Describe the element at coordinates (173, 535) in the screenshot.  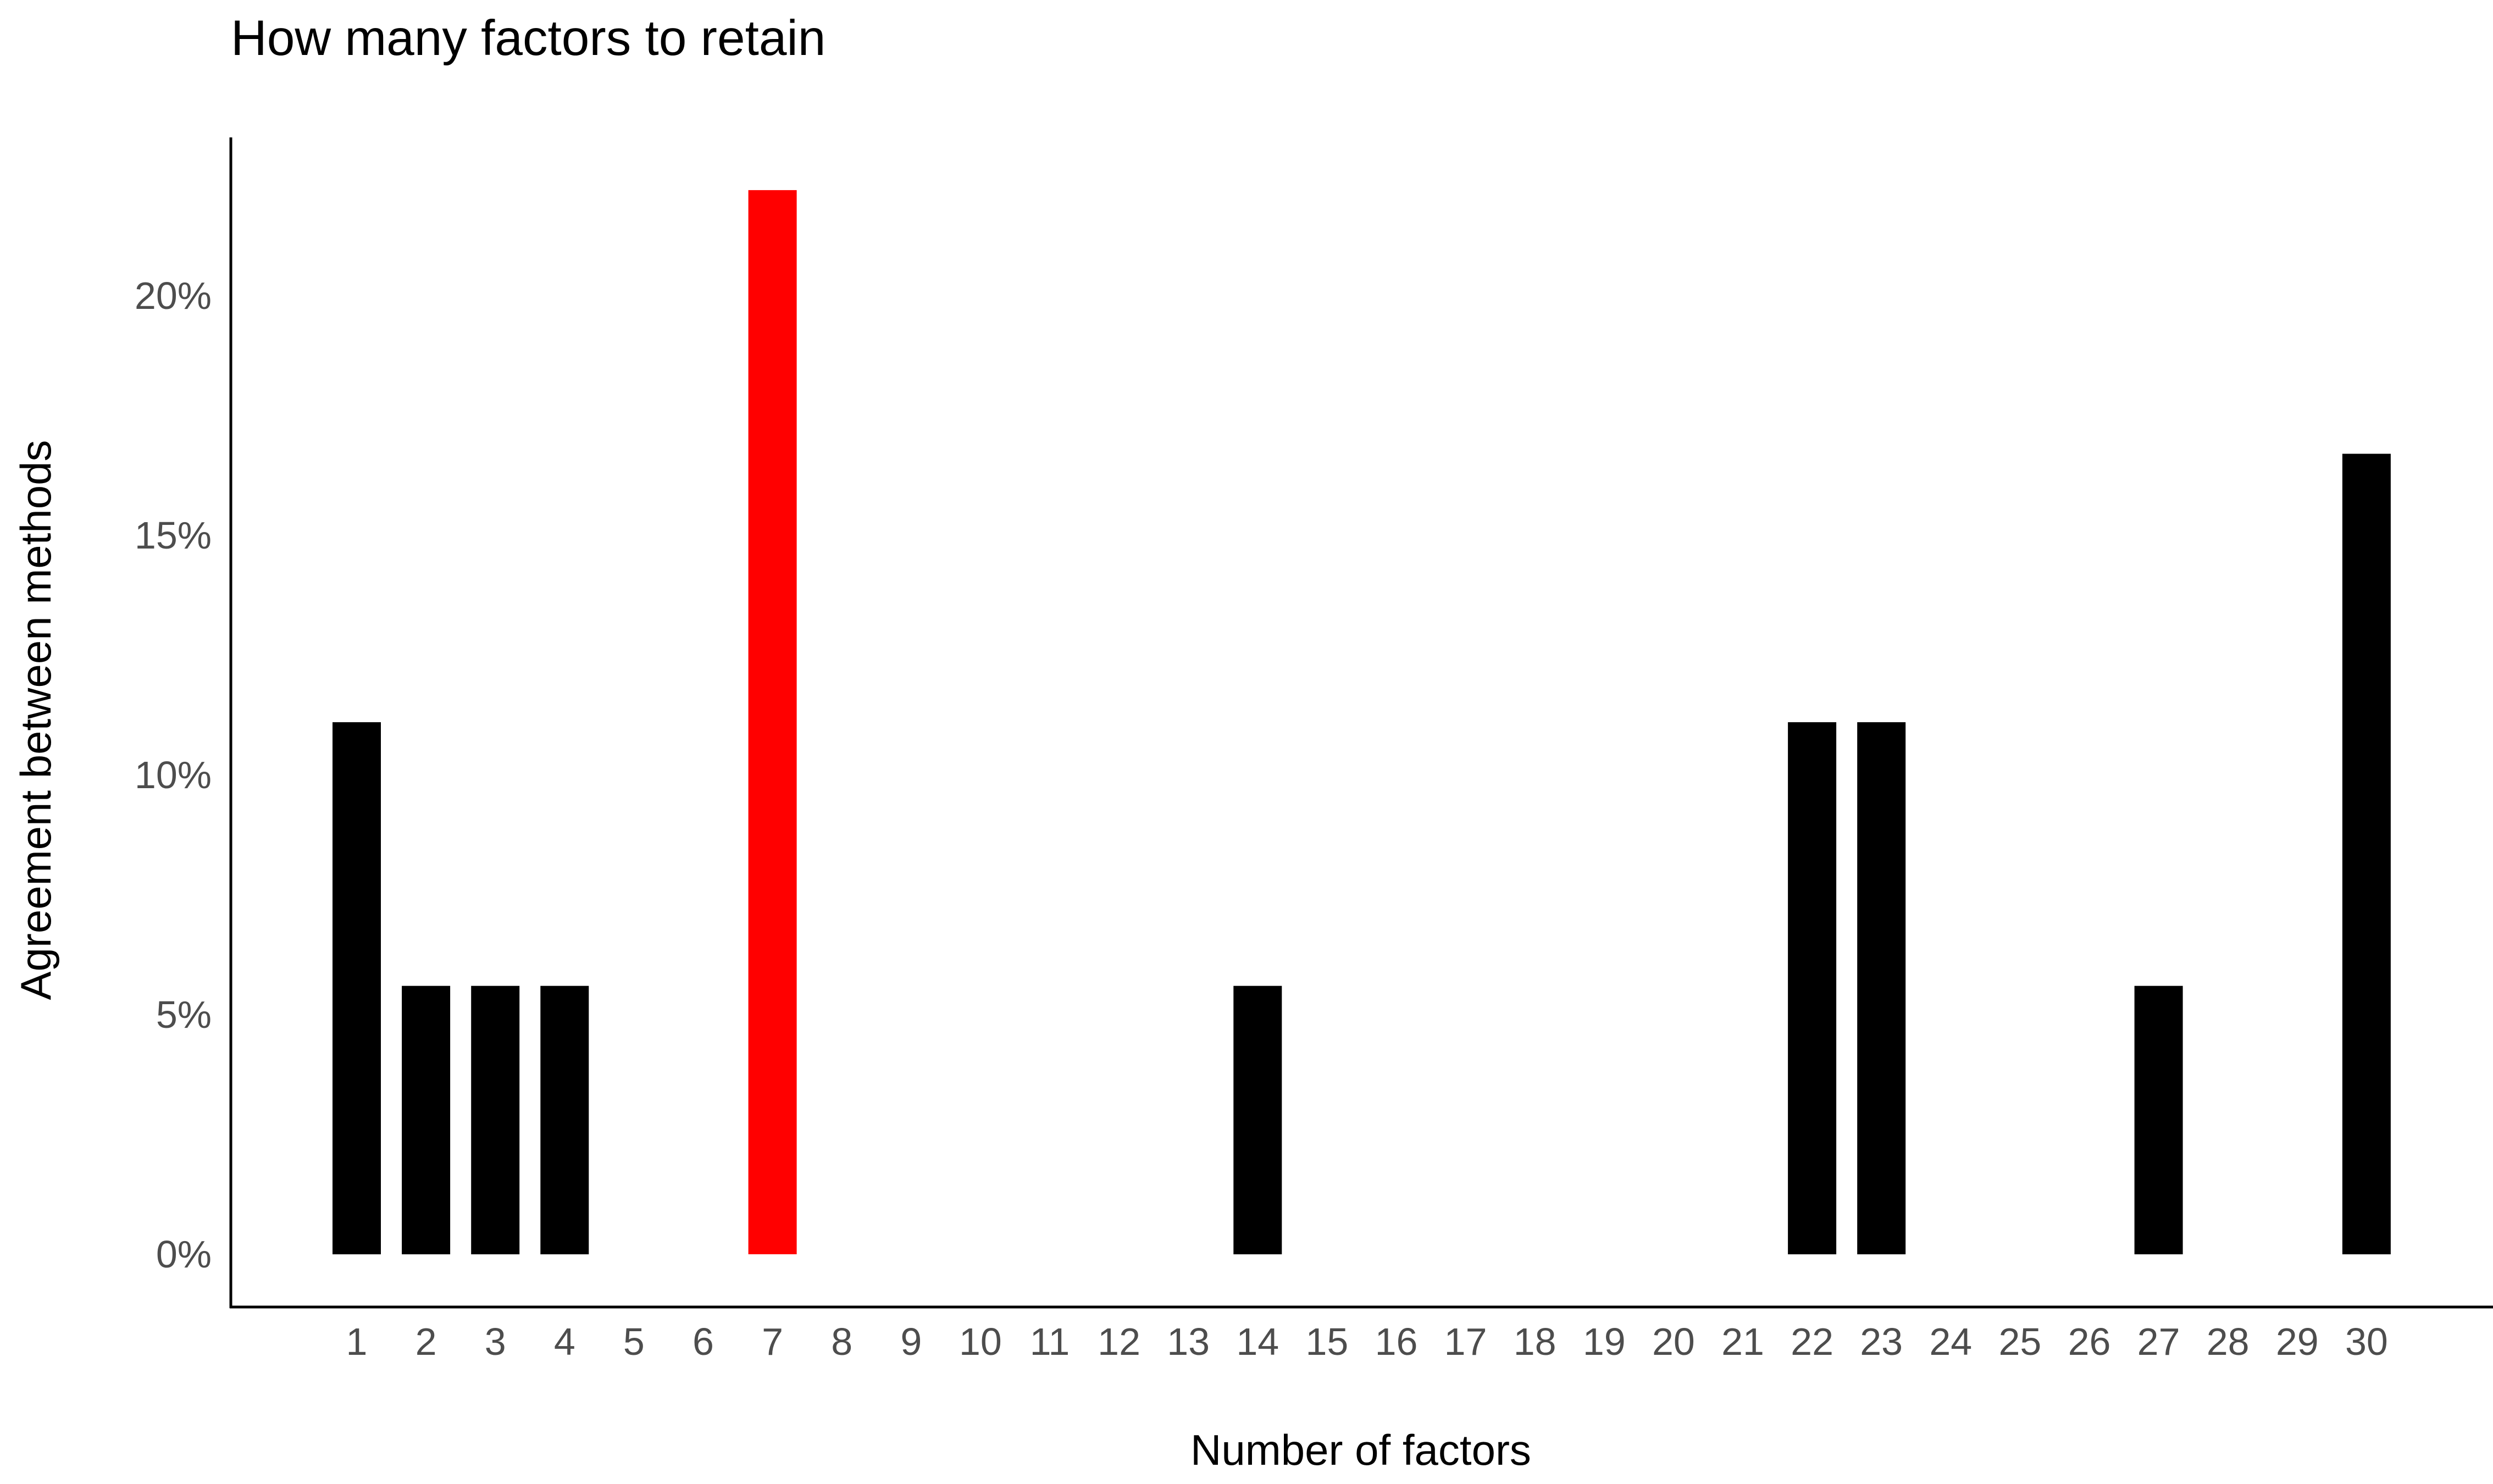
I see `y-tick-label: 15%` at that location.